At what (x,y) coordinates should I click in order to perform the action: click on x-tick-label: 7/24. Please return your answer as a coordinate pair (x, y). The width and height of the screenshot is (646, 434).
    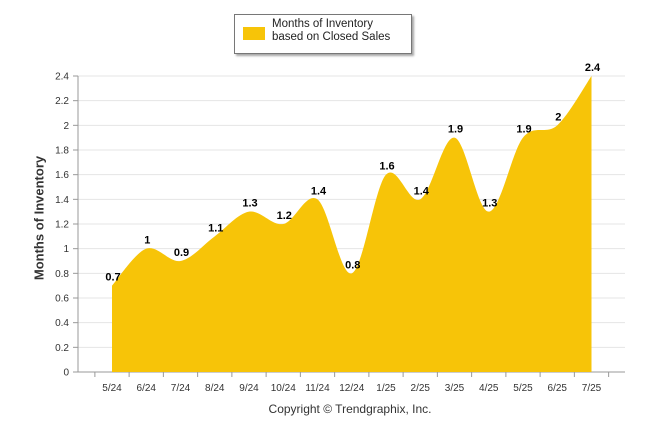
    Looking at the image, I should click on (181, 388).